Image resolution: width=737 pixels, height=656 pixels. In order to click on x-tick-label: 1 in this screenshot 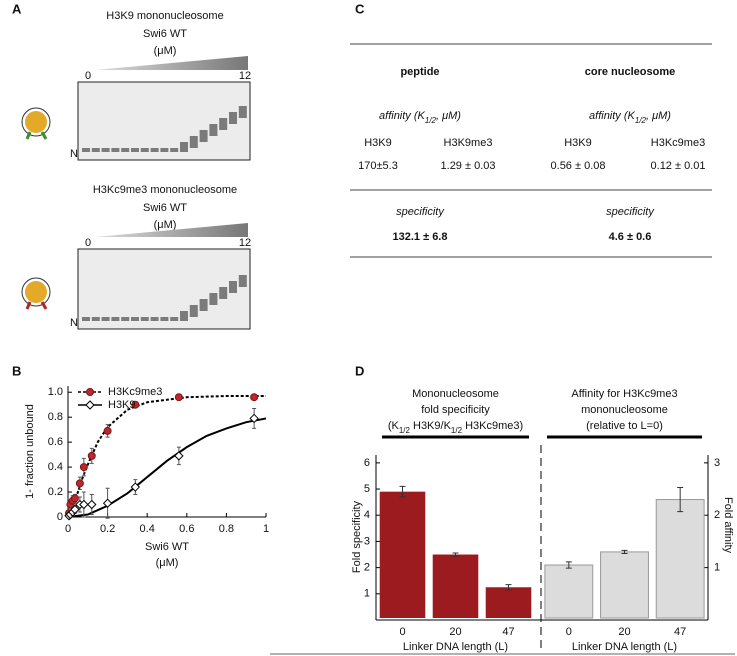, I will do `click(266, 529)`.